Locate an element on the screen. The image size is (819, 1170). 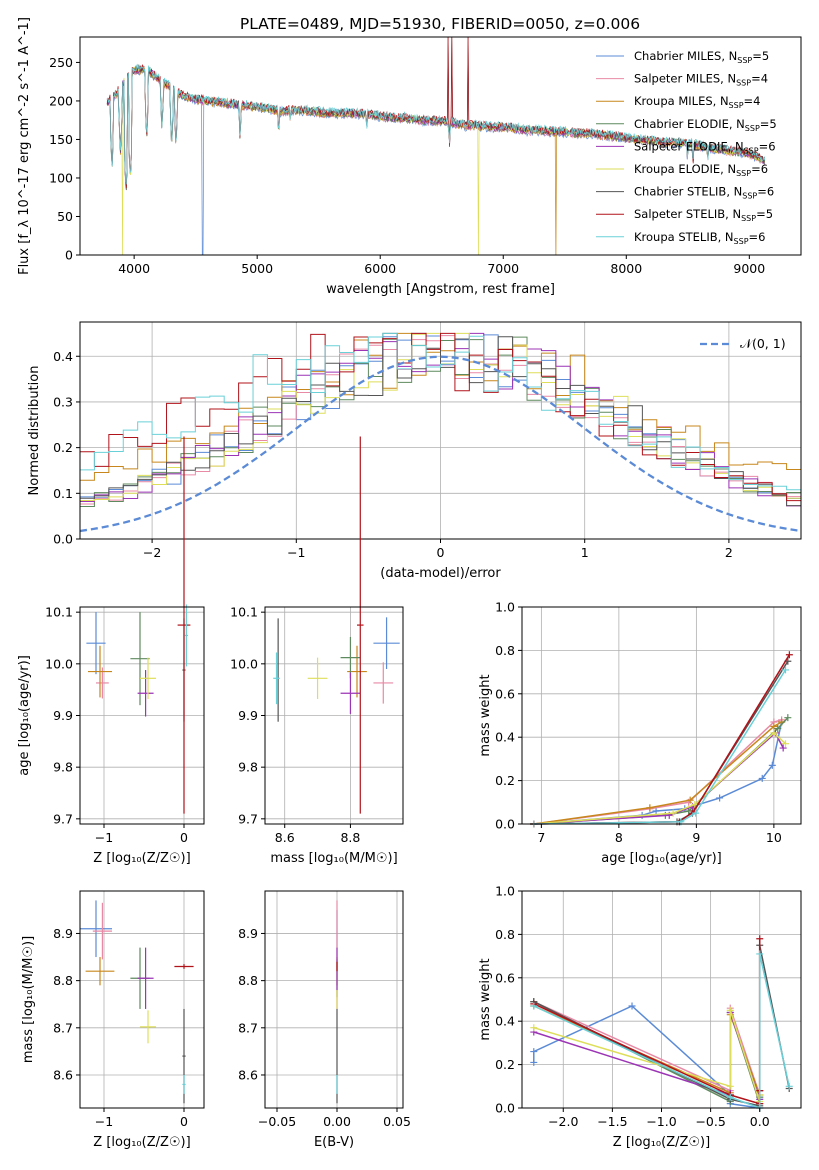
legend-label-kroupa_stelib: Kroupa STELIB, NSSP=6 is located at coordinates (699, 238).